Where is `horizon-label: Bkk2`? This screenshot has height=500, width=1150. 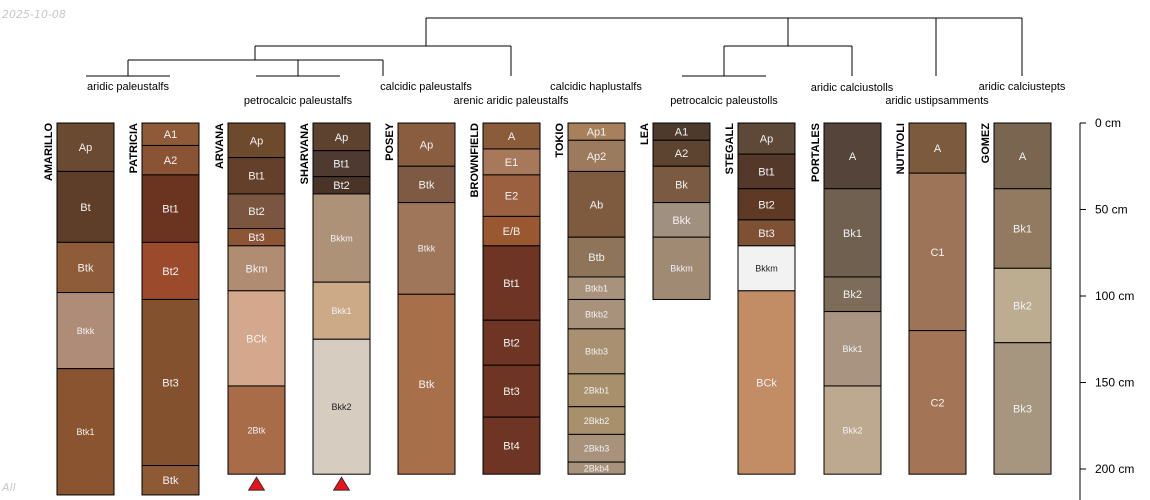 horizon-label: Bkk2 is located at coordinates (341, 407).